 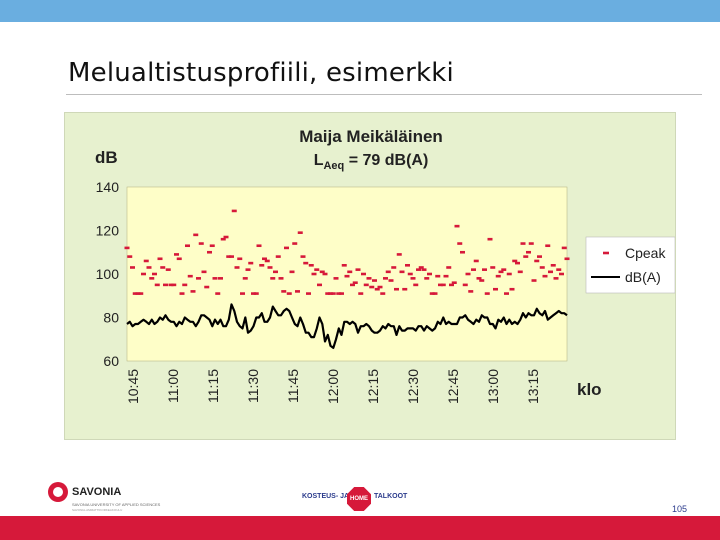 What do you see at coordinates (253, 386) in the screenshot?
I see `x-tick-label: 11:30` at bounding box center [253, 386].